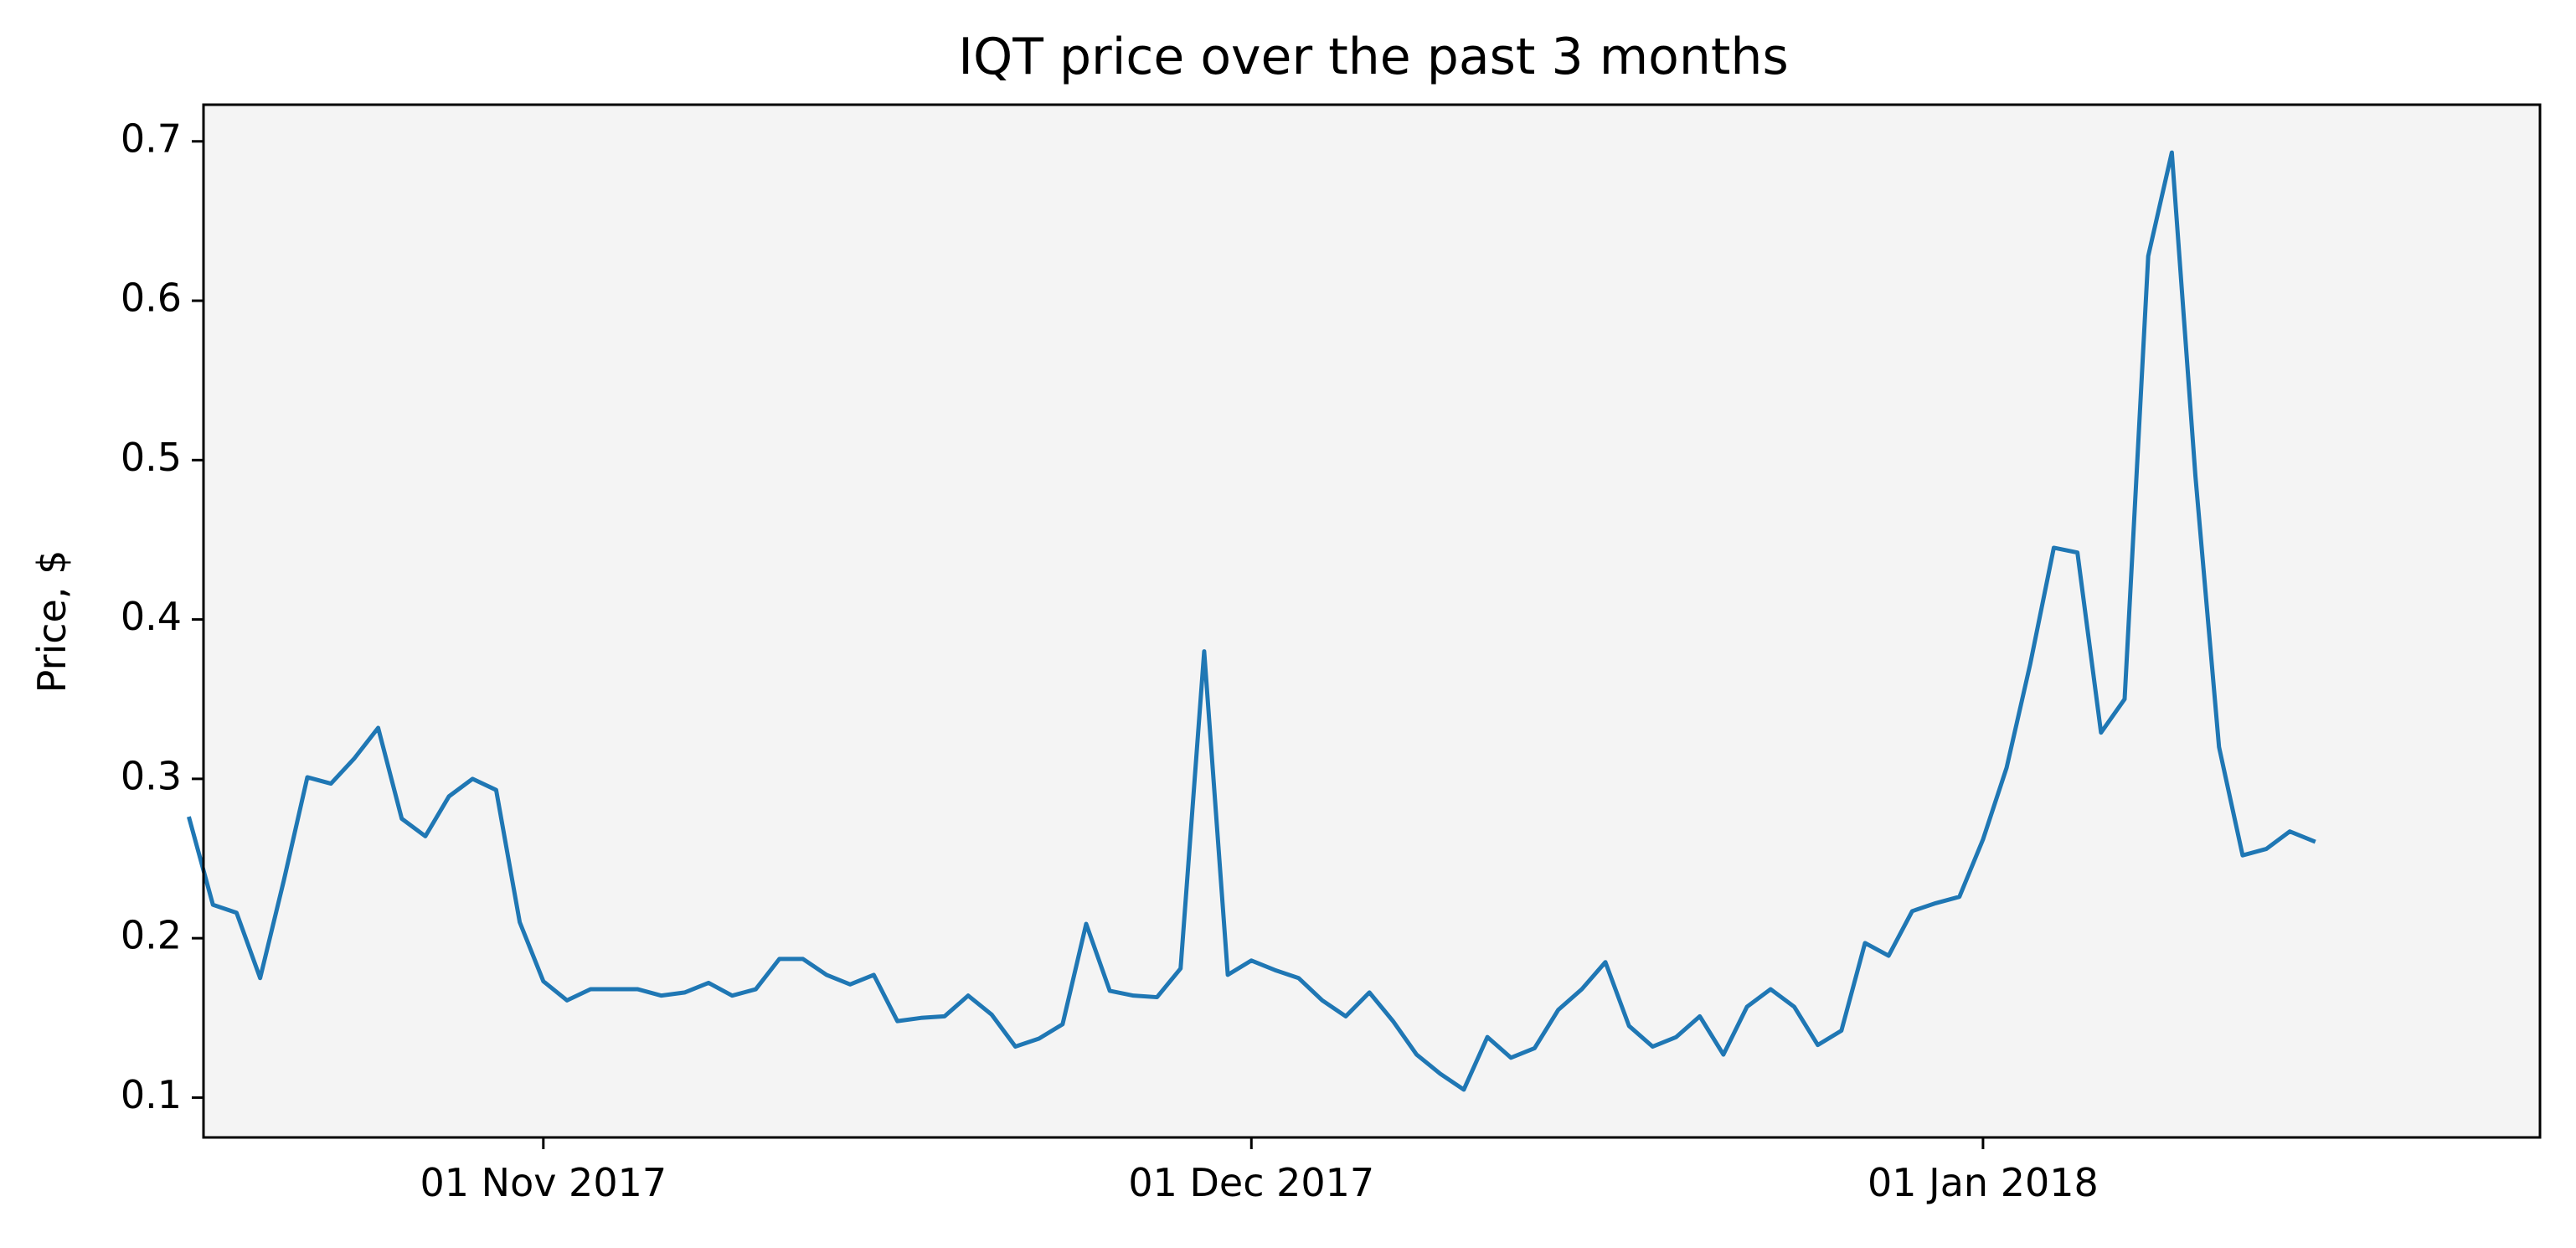  What do you see at coordinates (151, 138) in the screenshot?
I see `y-tick-label: 0.7` at bounding box center [151, 138].